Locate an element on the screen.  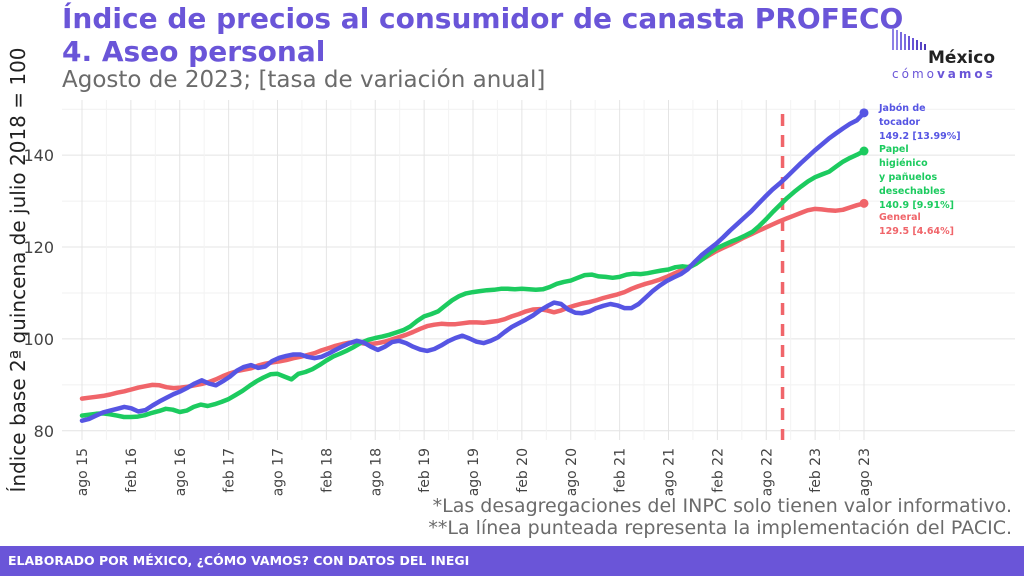
series-end-label-line: Jabón de is located at coordinates (902, 108).